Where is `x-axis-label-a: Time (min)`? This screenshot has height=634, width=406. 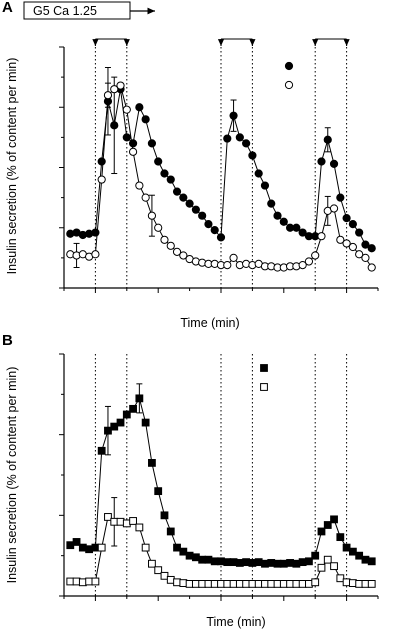 x-axis-label-a: Time (min) is located at coordinates (209, 323).